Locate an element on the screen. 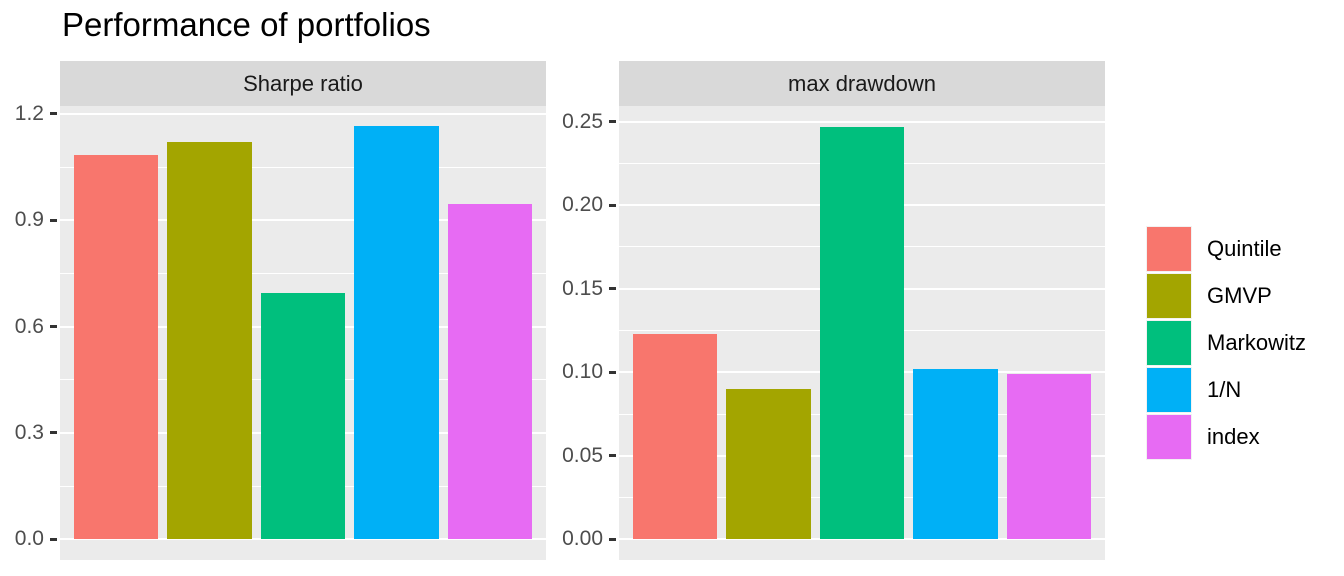 The height and width of the screenshot is (576, 1344). facet-strip-label: Sharpe ratio is located at coordinates (303, 83).